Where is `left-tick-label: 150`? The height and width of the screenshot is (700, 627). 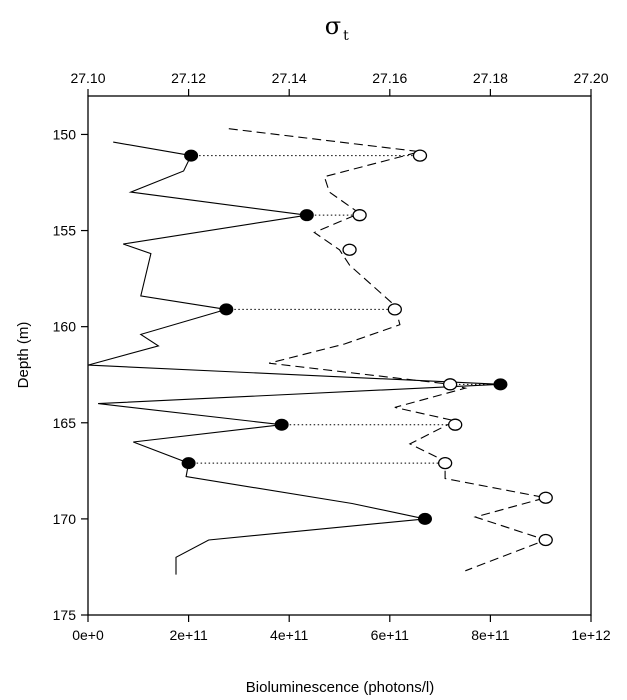
left-tick-label: 150 is located at coordinates (65, 134).